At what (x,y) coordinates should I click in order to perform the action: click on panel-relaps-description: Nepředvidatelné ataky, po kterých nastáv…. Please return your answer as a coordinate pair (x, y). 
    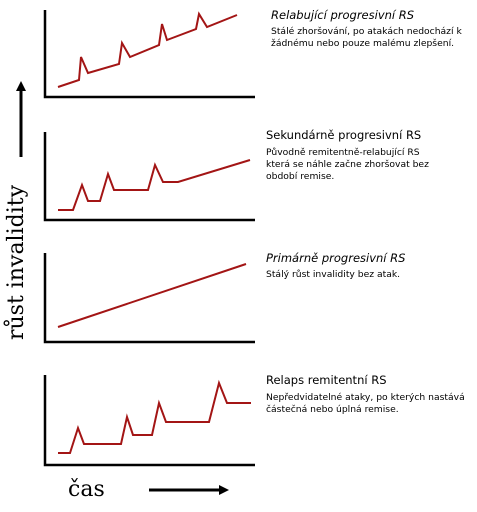
    Looking at the image, I should click on (365, 403).